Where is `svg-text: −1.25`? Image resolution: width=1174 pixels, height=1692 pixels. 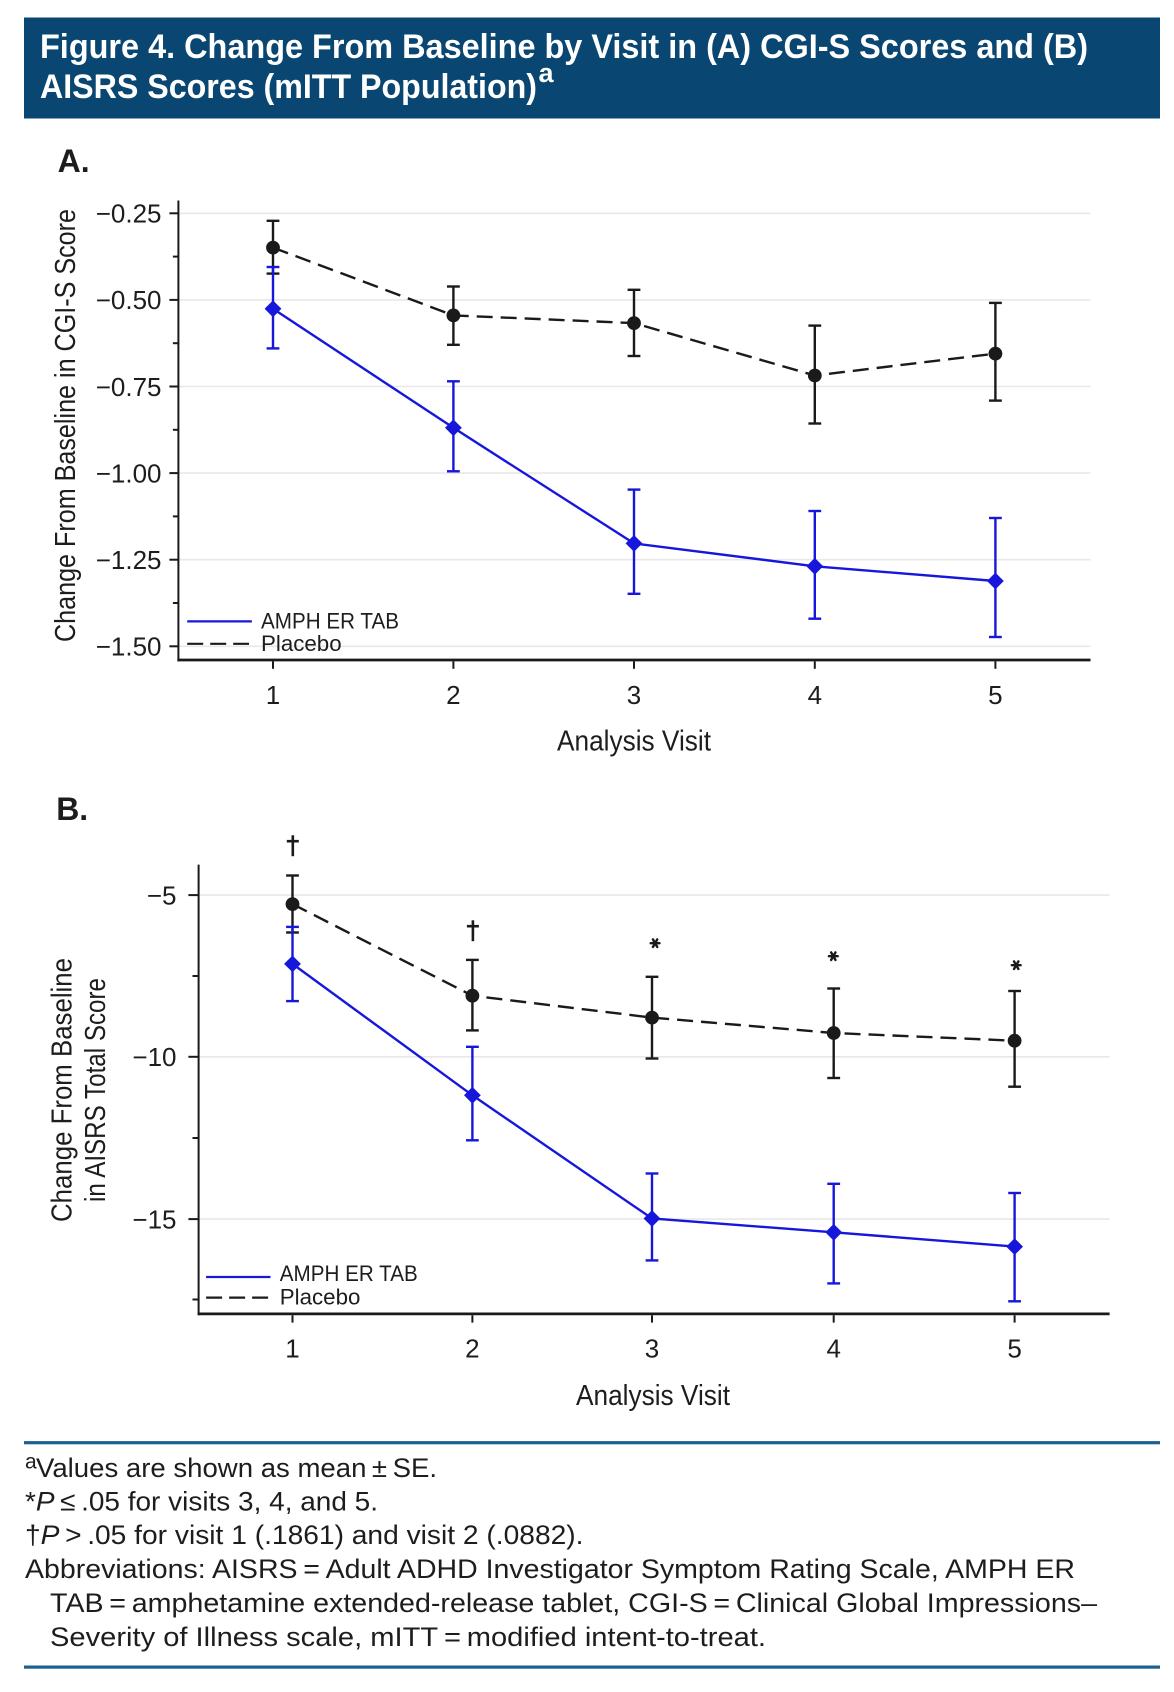
svg-text: −1.25 is located at coordinates (129, 560).